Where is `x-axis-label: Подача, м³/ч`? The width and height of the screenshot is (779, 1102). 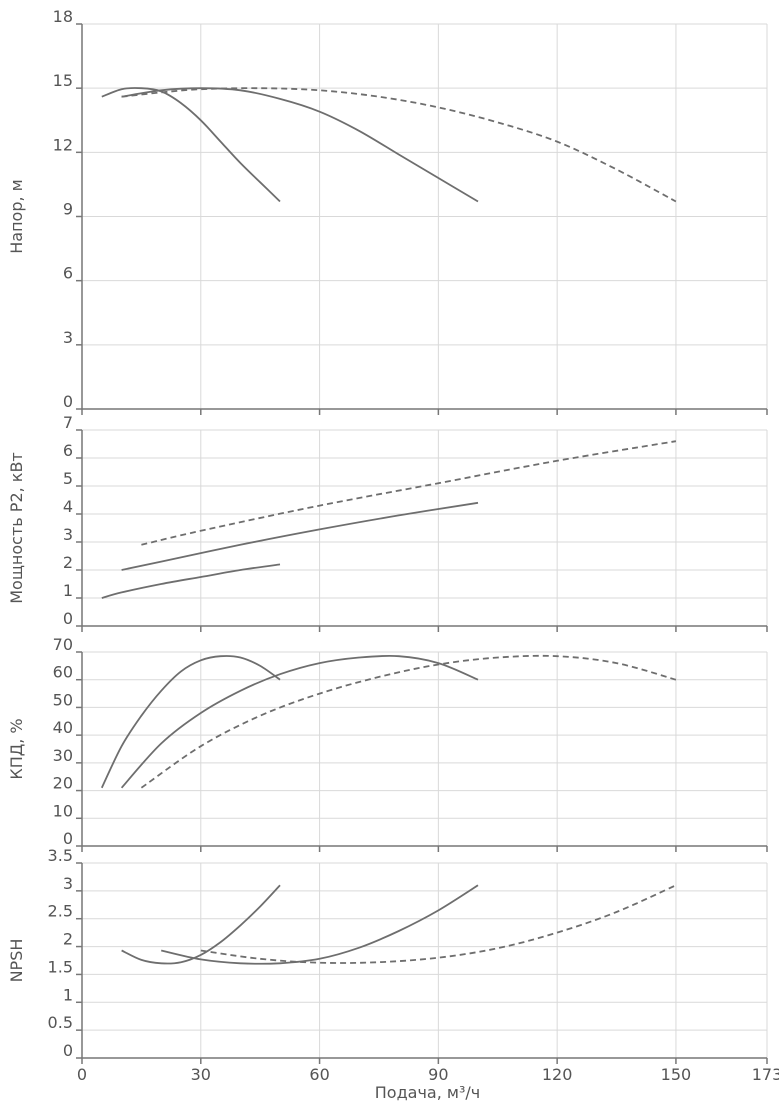 x-axis-label: Подача, м³/ч is located at coordinates (427, 1092).